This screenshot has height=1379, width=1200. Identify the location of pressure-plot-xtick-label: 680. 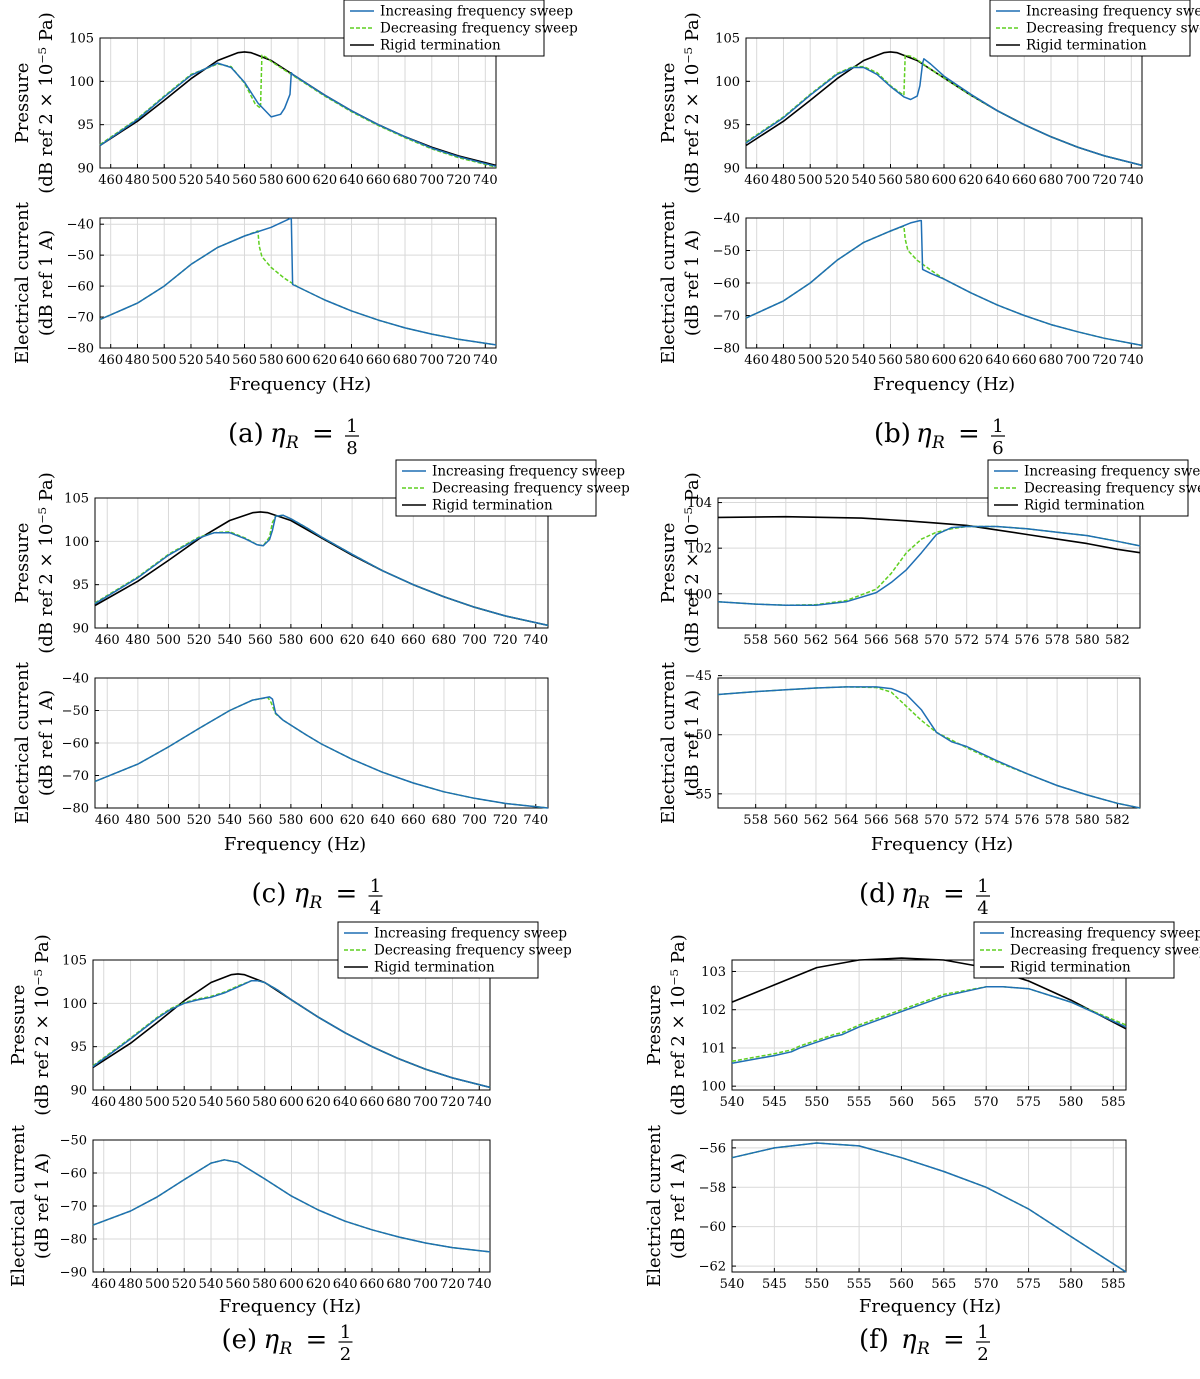
(444, 640).